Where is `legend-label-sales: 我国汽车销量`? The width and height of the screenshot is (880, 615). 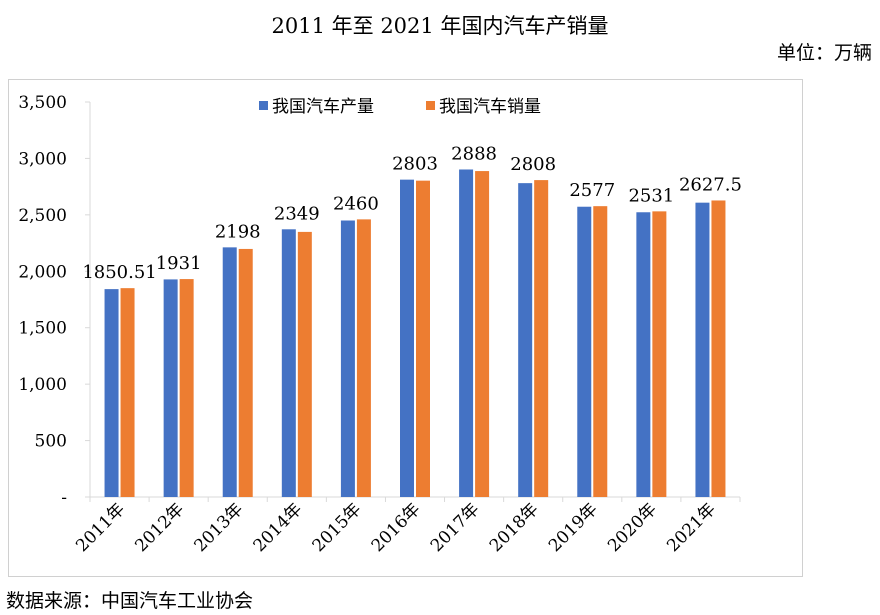 legend-label-sales: 我国汽车销量 is located at coordinates (490, 107).